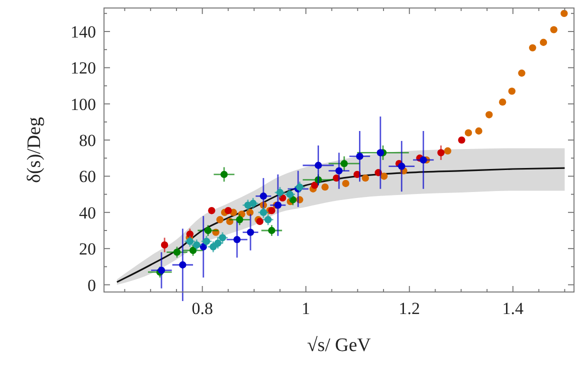 The height and width of the screenshot is (365, 581). I want to click on x-tick-label: 0.8, so click(202, 308).